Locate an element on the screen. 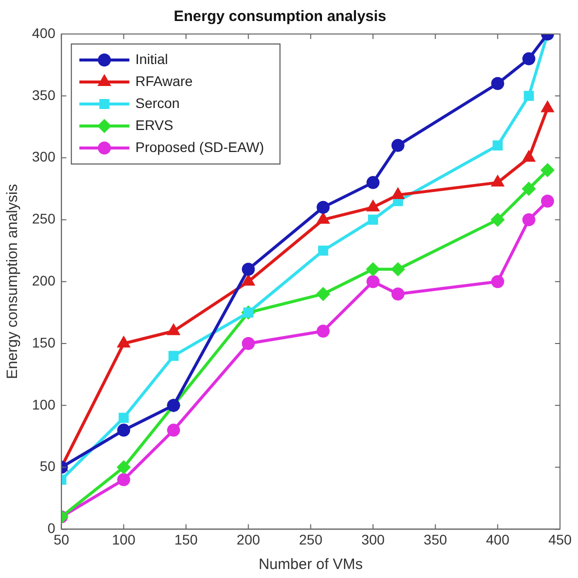  legend-label: Proposed (SD-EAW) is located at coordinates (199, 146).